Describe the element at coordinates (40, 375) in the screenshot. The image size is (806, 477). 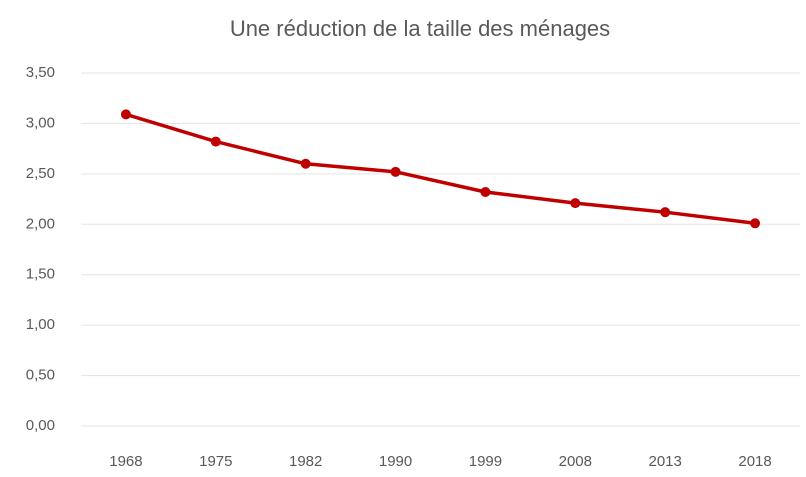
I see `y-tick-label: 0,50` at that location.